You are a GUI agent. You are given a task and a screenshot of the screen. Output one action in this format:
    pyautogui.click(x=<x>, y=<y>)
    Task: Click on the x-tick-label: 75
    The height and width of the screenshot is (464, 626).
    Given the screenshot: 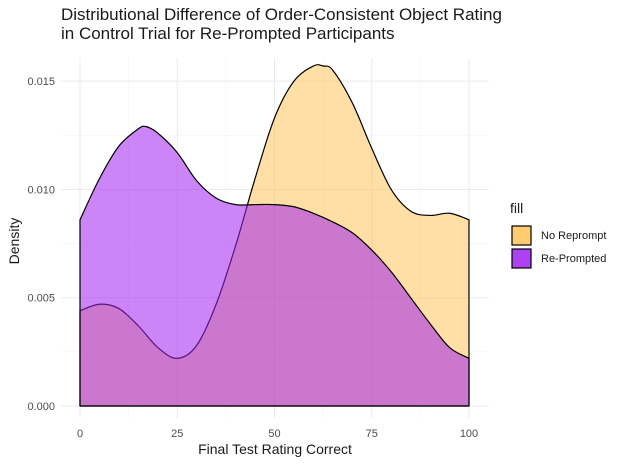 What is the action you would take?
    pyautogui.click(x=372, y=434)
    